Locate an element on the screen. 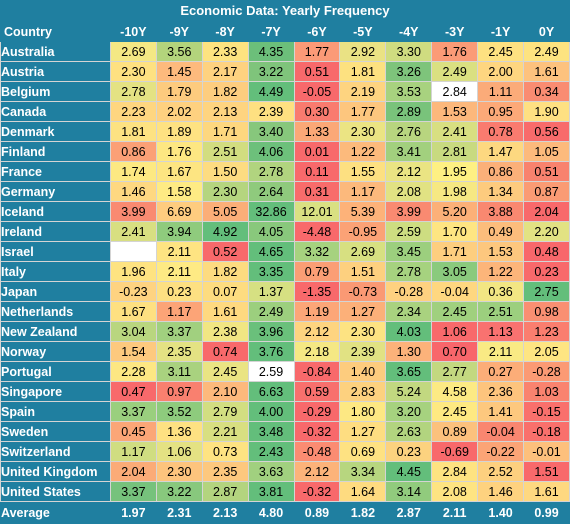  value-cell: 0.52 is located at coordinates (225, 251).